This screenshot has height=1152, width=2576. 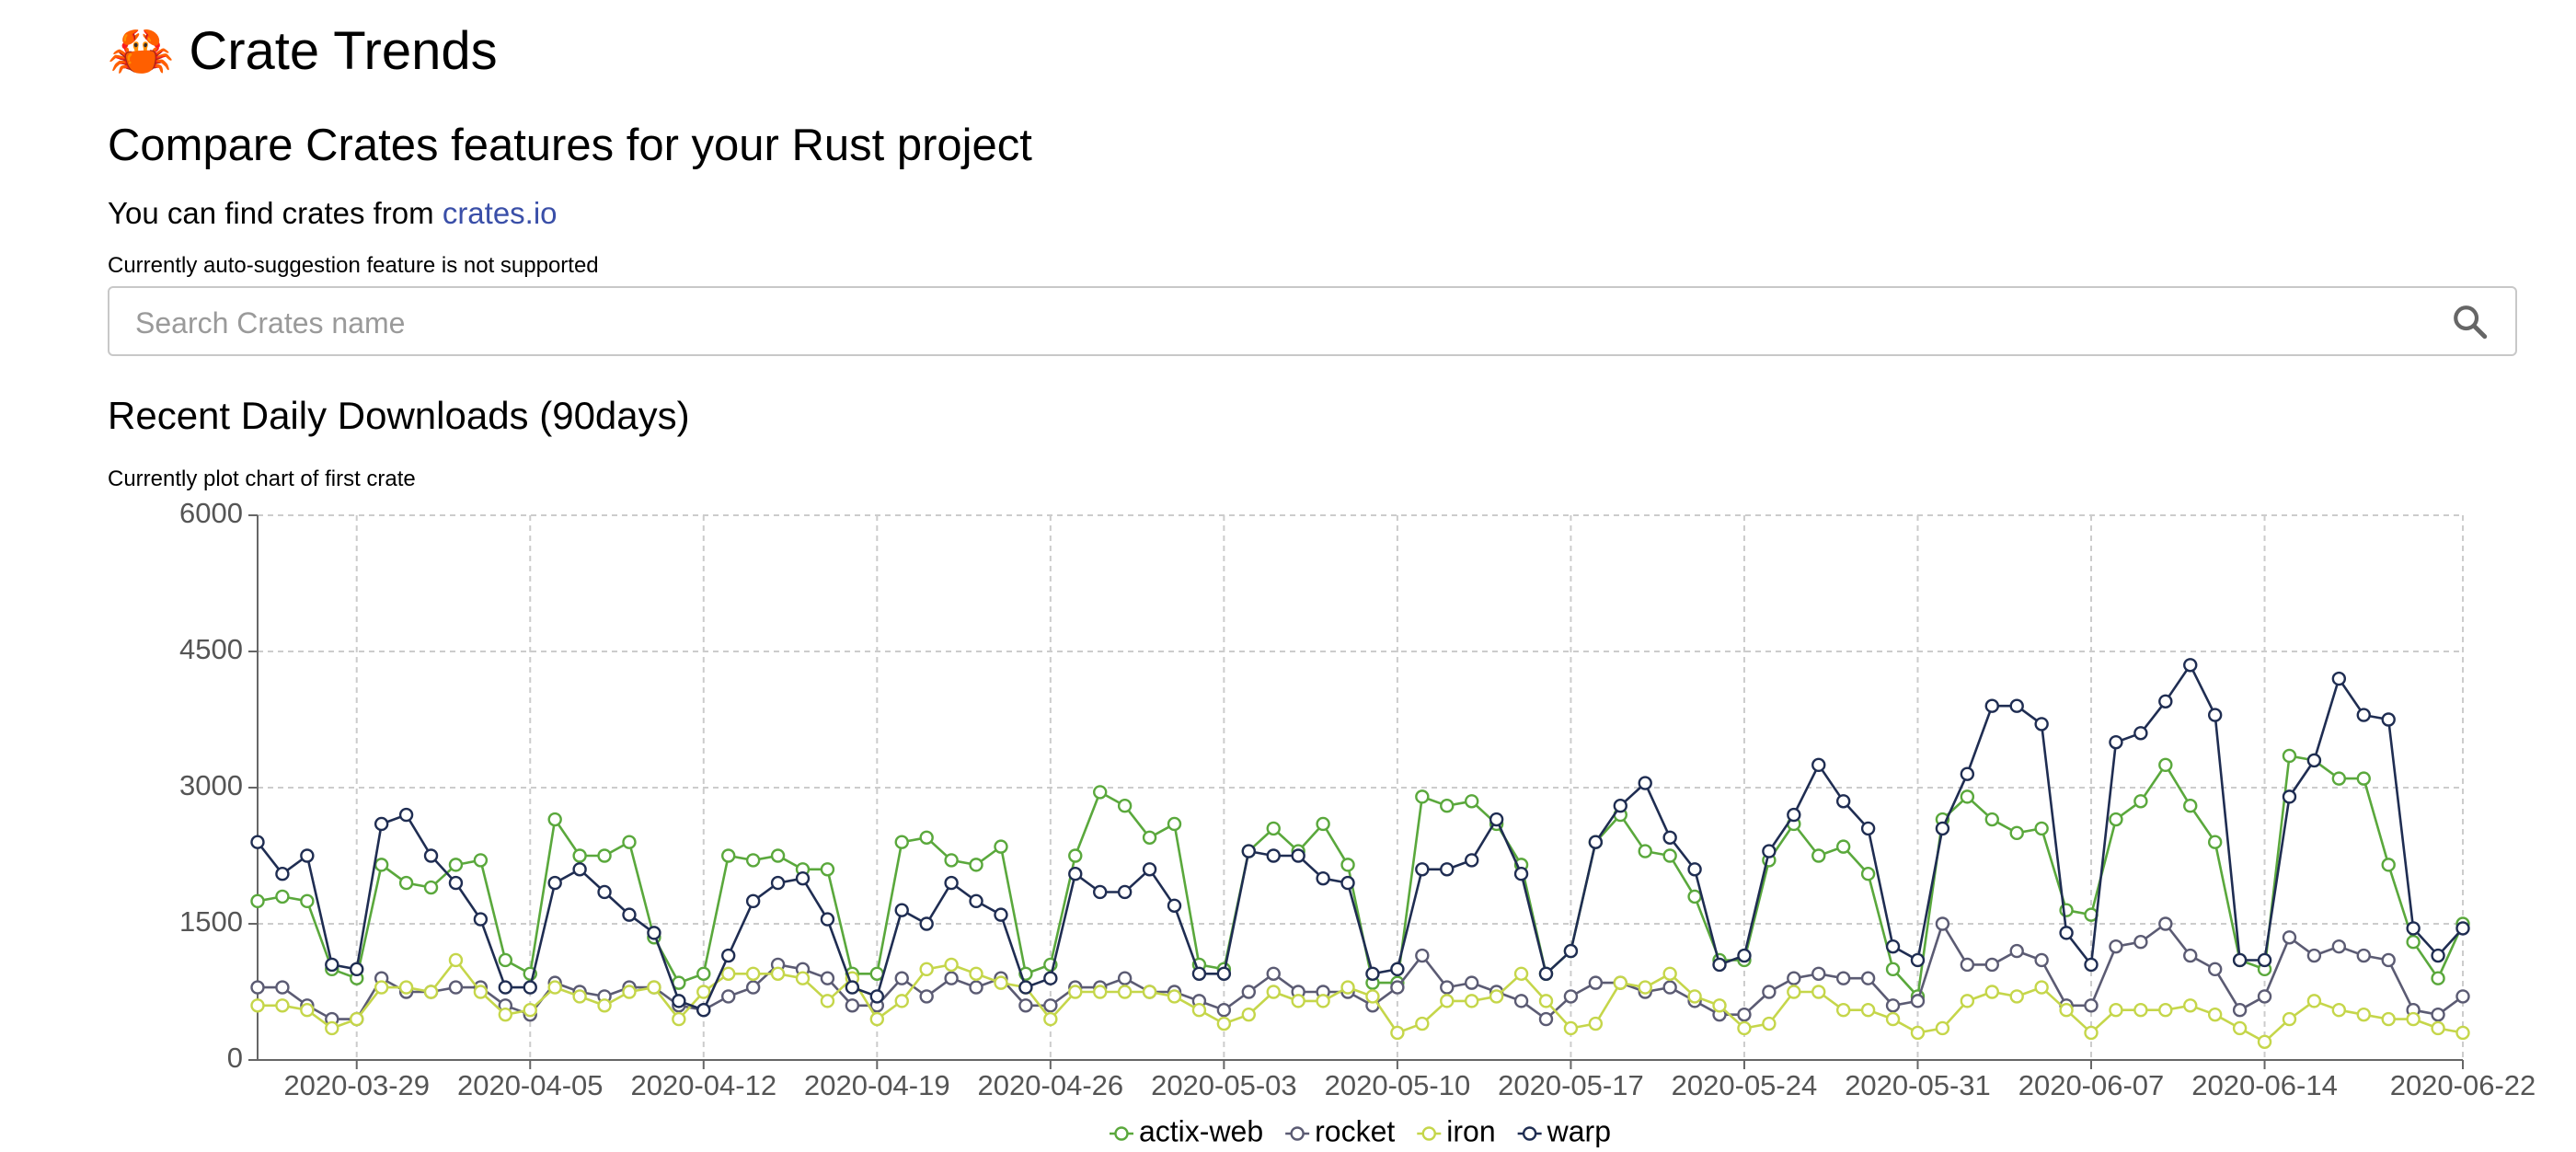 I want to click on x-tick-label: 2020-05-24, so click(x=1745, y=1085).